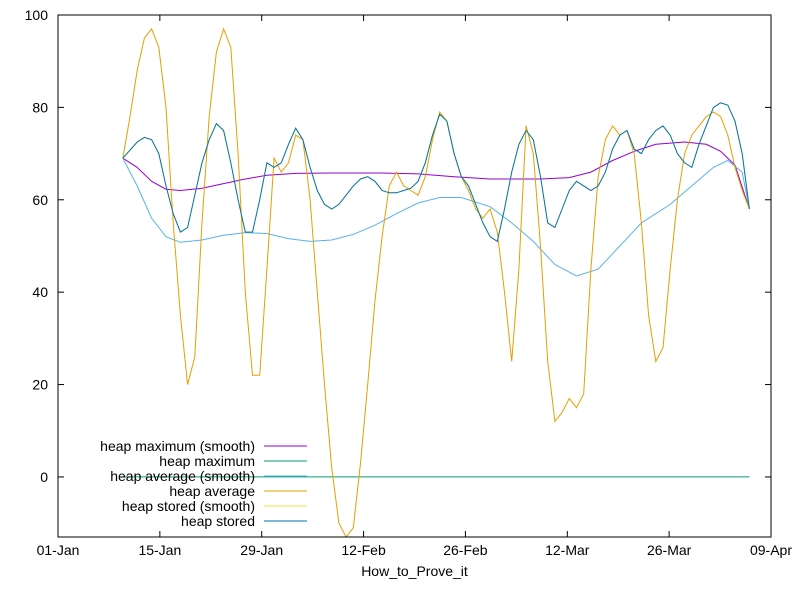 This screenshot has width=800, height=600. Describe the element at coordinates (188, 506) in the screenshot. I see `legend-label-4: heap stored (smooth)` at that location.